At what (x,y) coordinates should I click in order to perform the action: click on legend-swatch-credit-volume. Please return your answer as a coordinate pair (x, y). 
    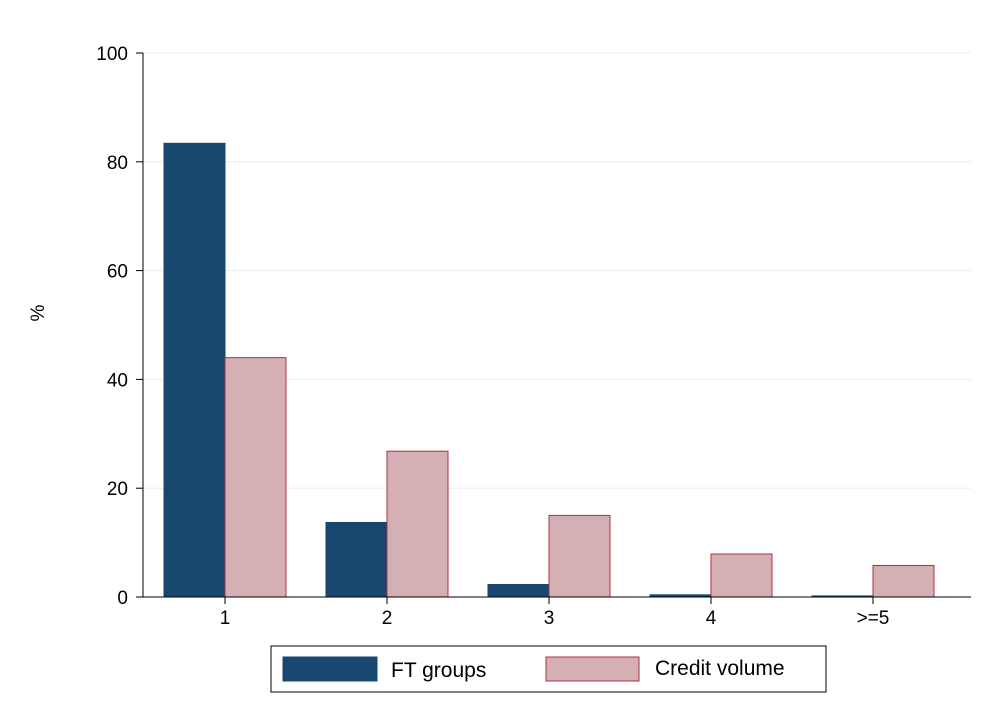
    Looking at the image, I should click on (592, 669).